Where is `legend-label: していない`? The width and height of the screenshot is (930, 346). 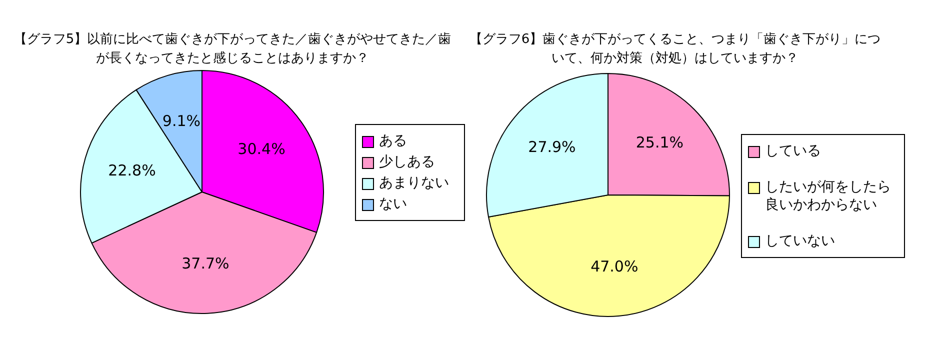 legend-label: していない is located at coordinates (800, 241).